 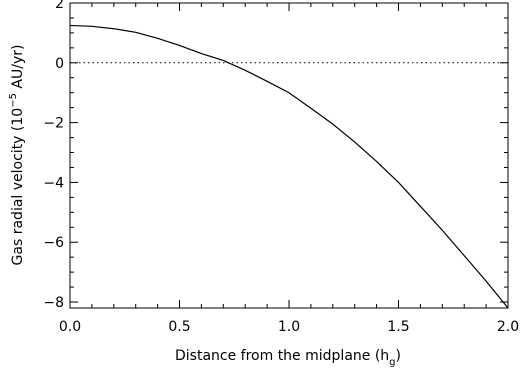 I want to click on x-tick-label: 2.0, so click(x=508, y=327).